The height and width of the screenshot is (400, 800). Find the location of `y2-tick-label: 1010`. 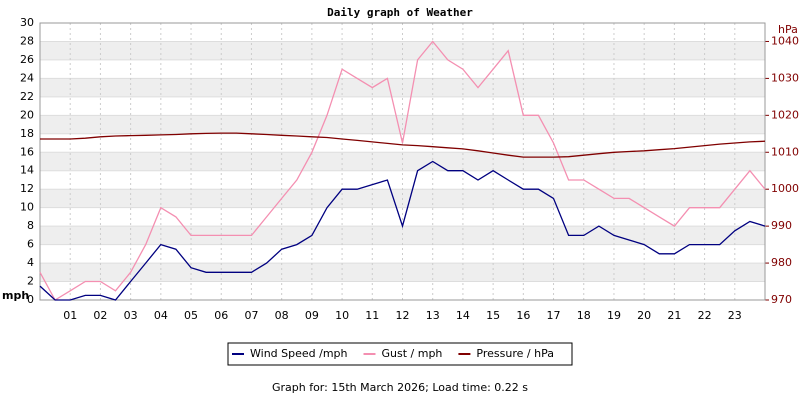

y2-tick-label: 1010 is located at coordinates (785, 151).